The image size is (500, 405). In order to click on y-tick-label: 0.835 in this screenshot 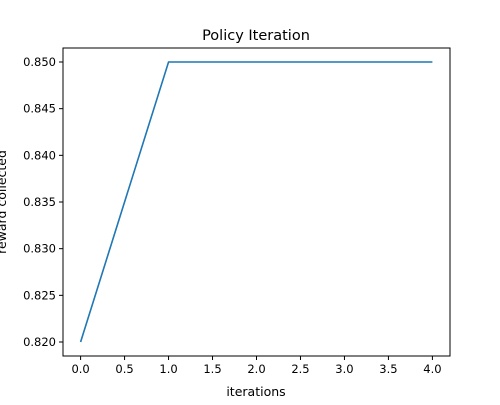, I will do `click(39, 202)`.